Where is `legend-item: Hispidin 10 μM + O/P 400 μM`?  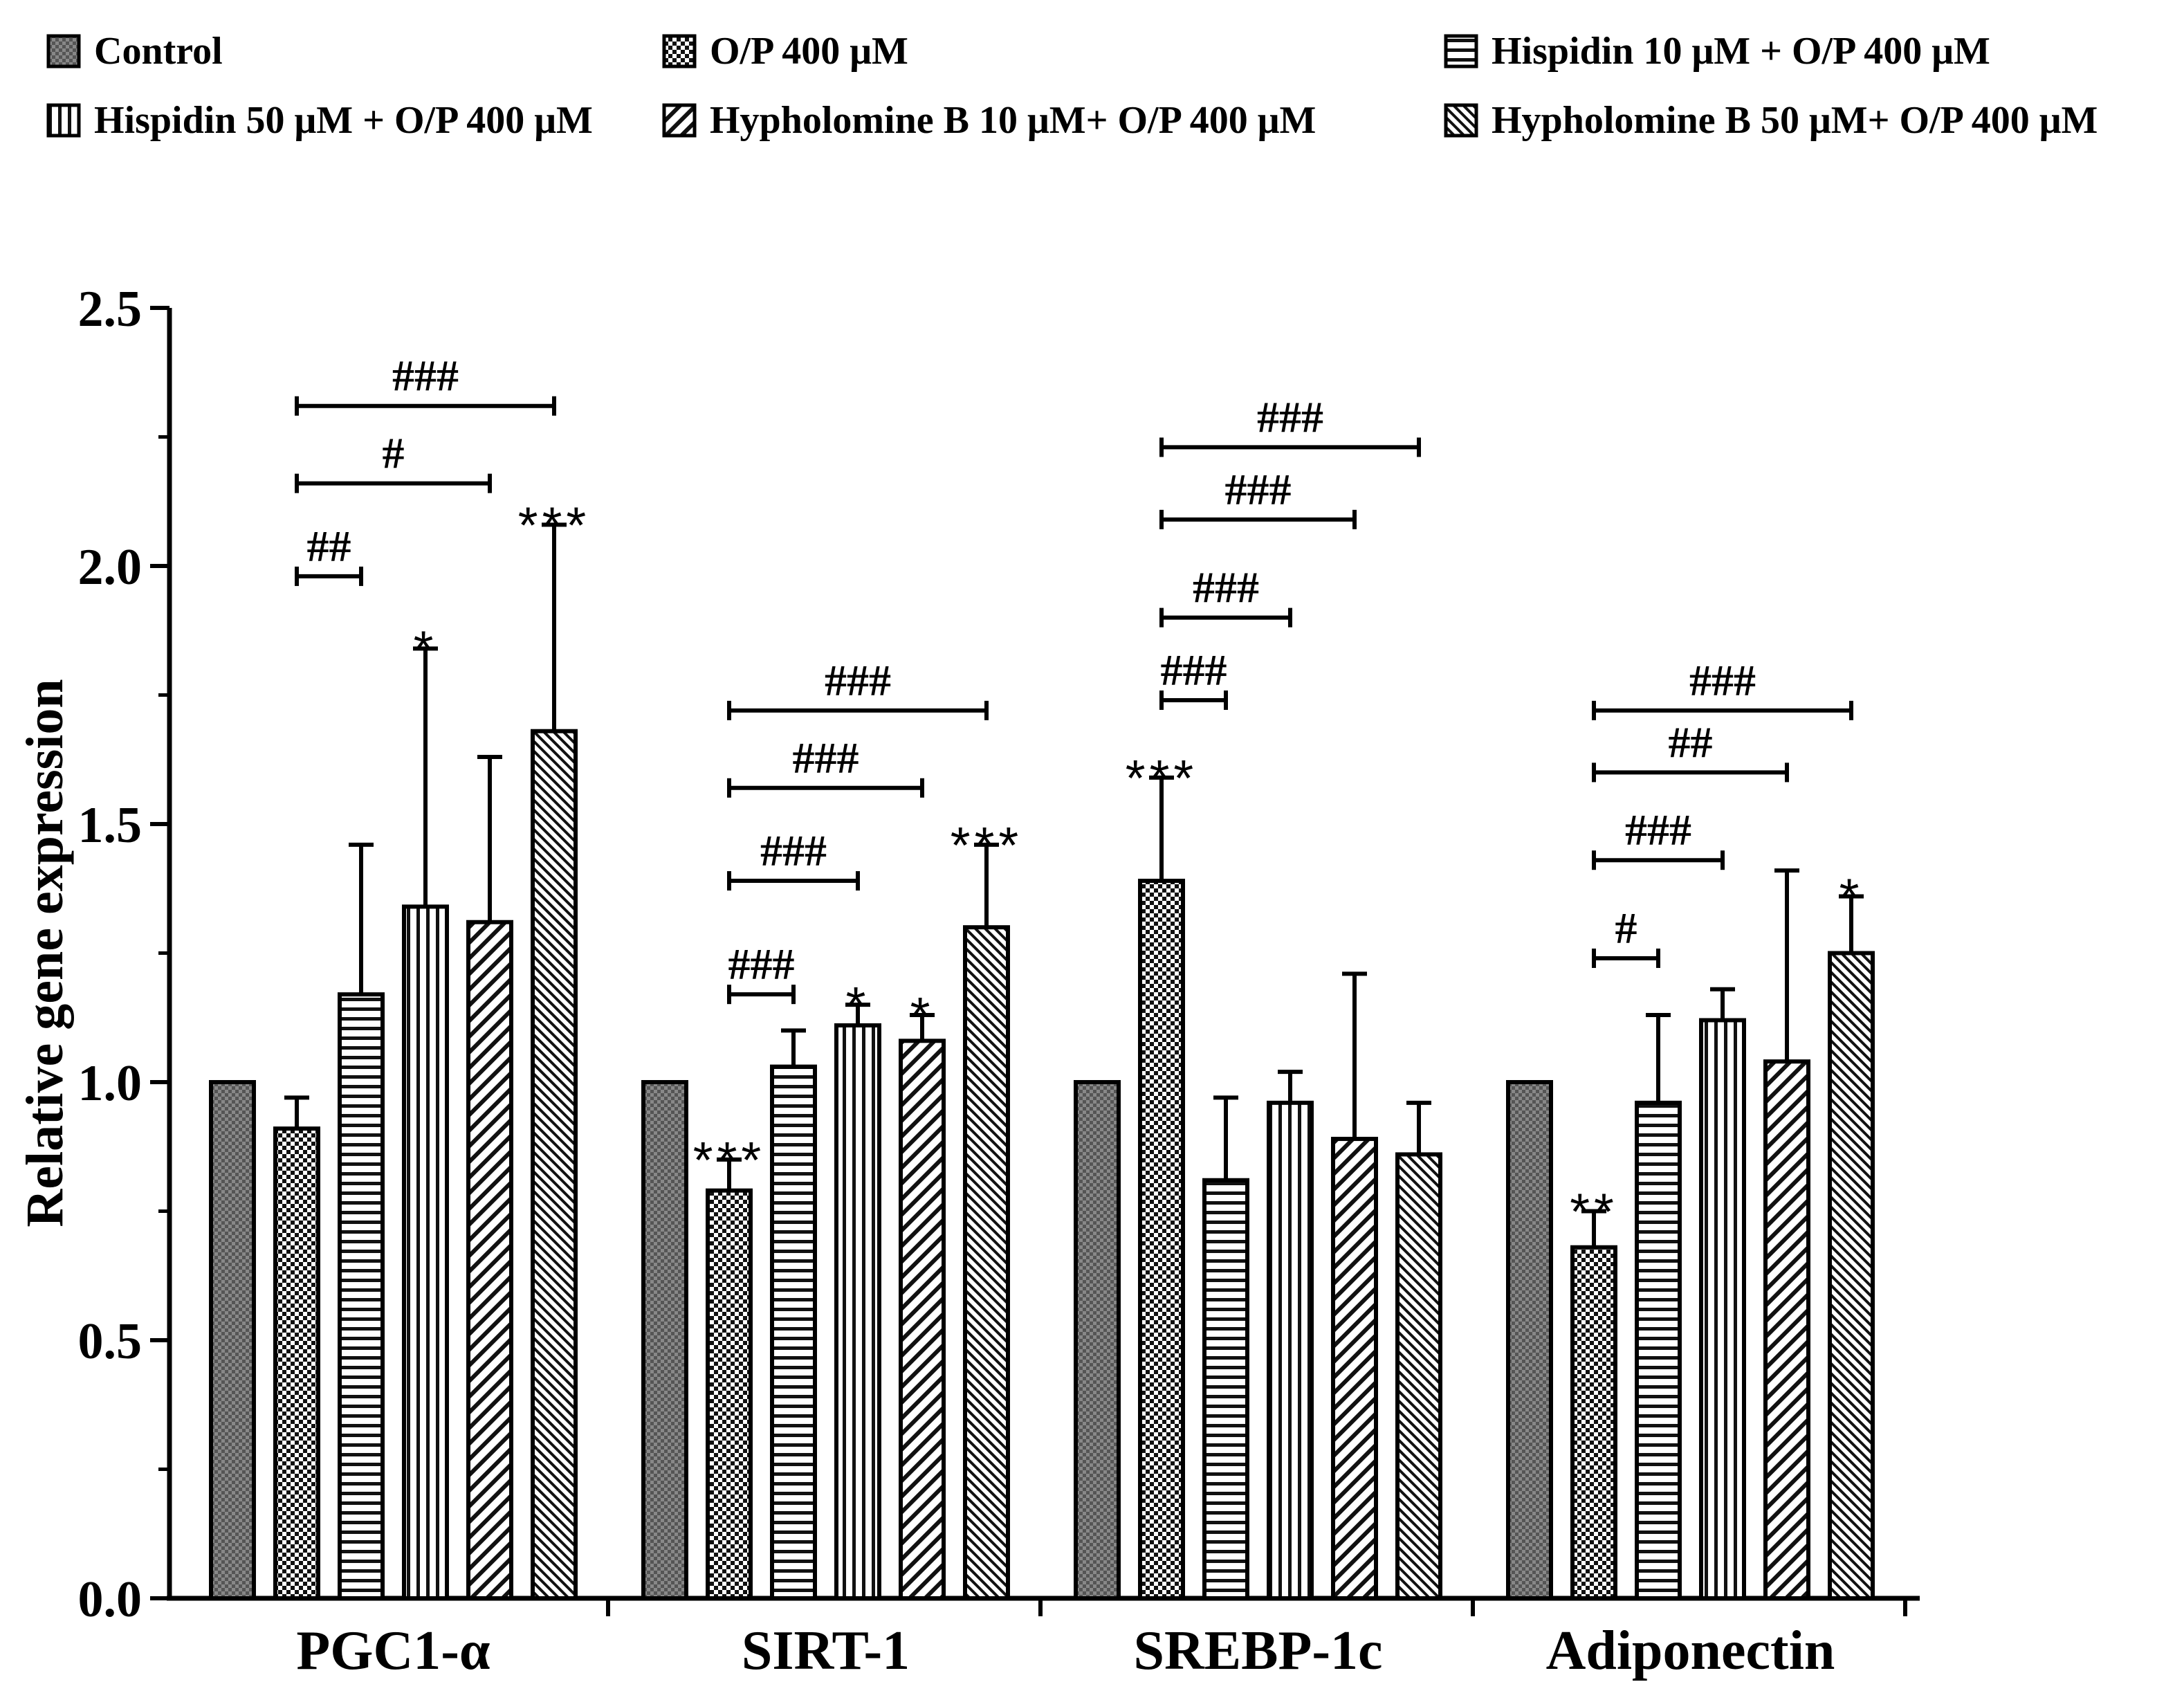
legend-item: Hispidin 10 μM + O/P 400 μM is located at coordinates (1717, 52).